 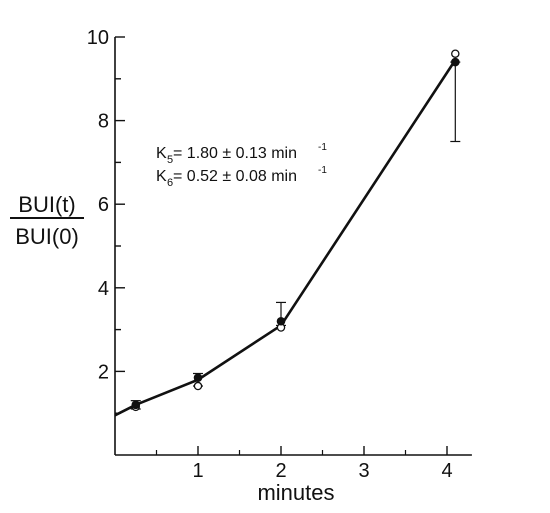 I want to click on annotation-k6-subscript: 6, so click(x=170, y=183).